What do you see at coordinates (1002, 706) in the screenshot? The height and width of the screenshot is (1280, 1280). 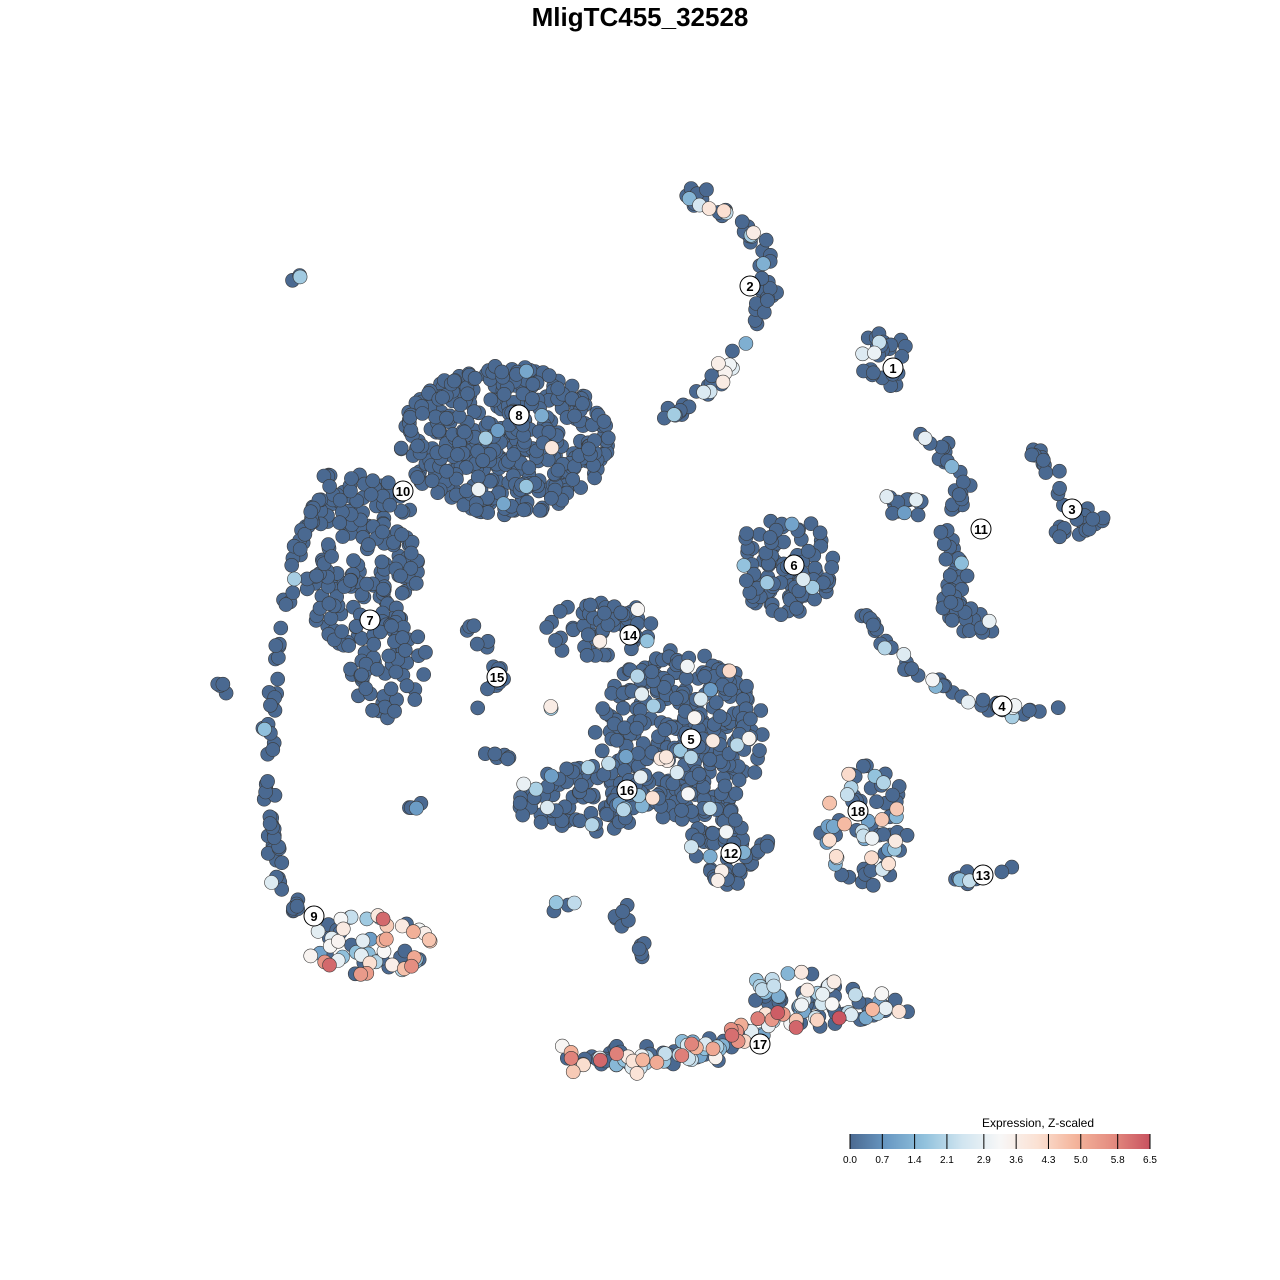 I see `svg-text: 4` at bounding box center [1002, 706].